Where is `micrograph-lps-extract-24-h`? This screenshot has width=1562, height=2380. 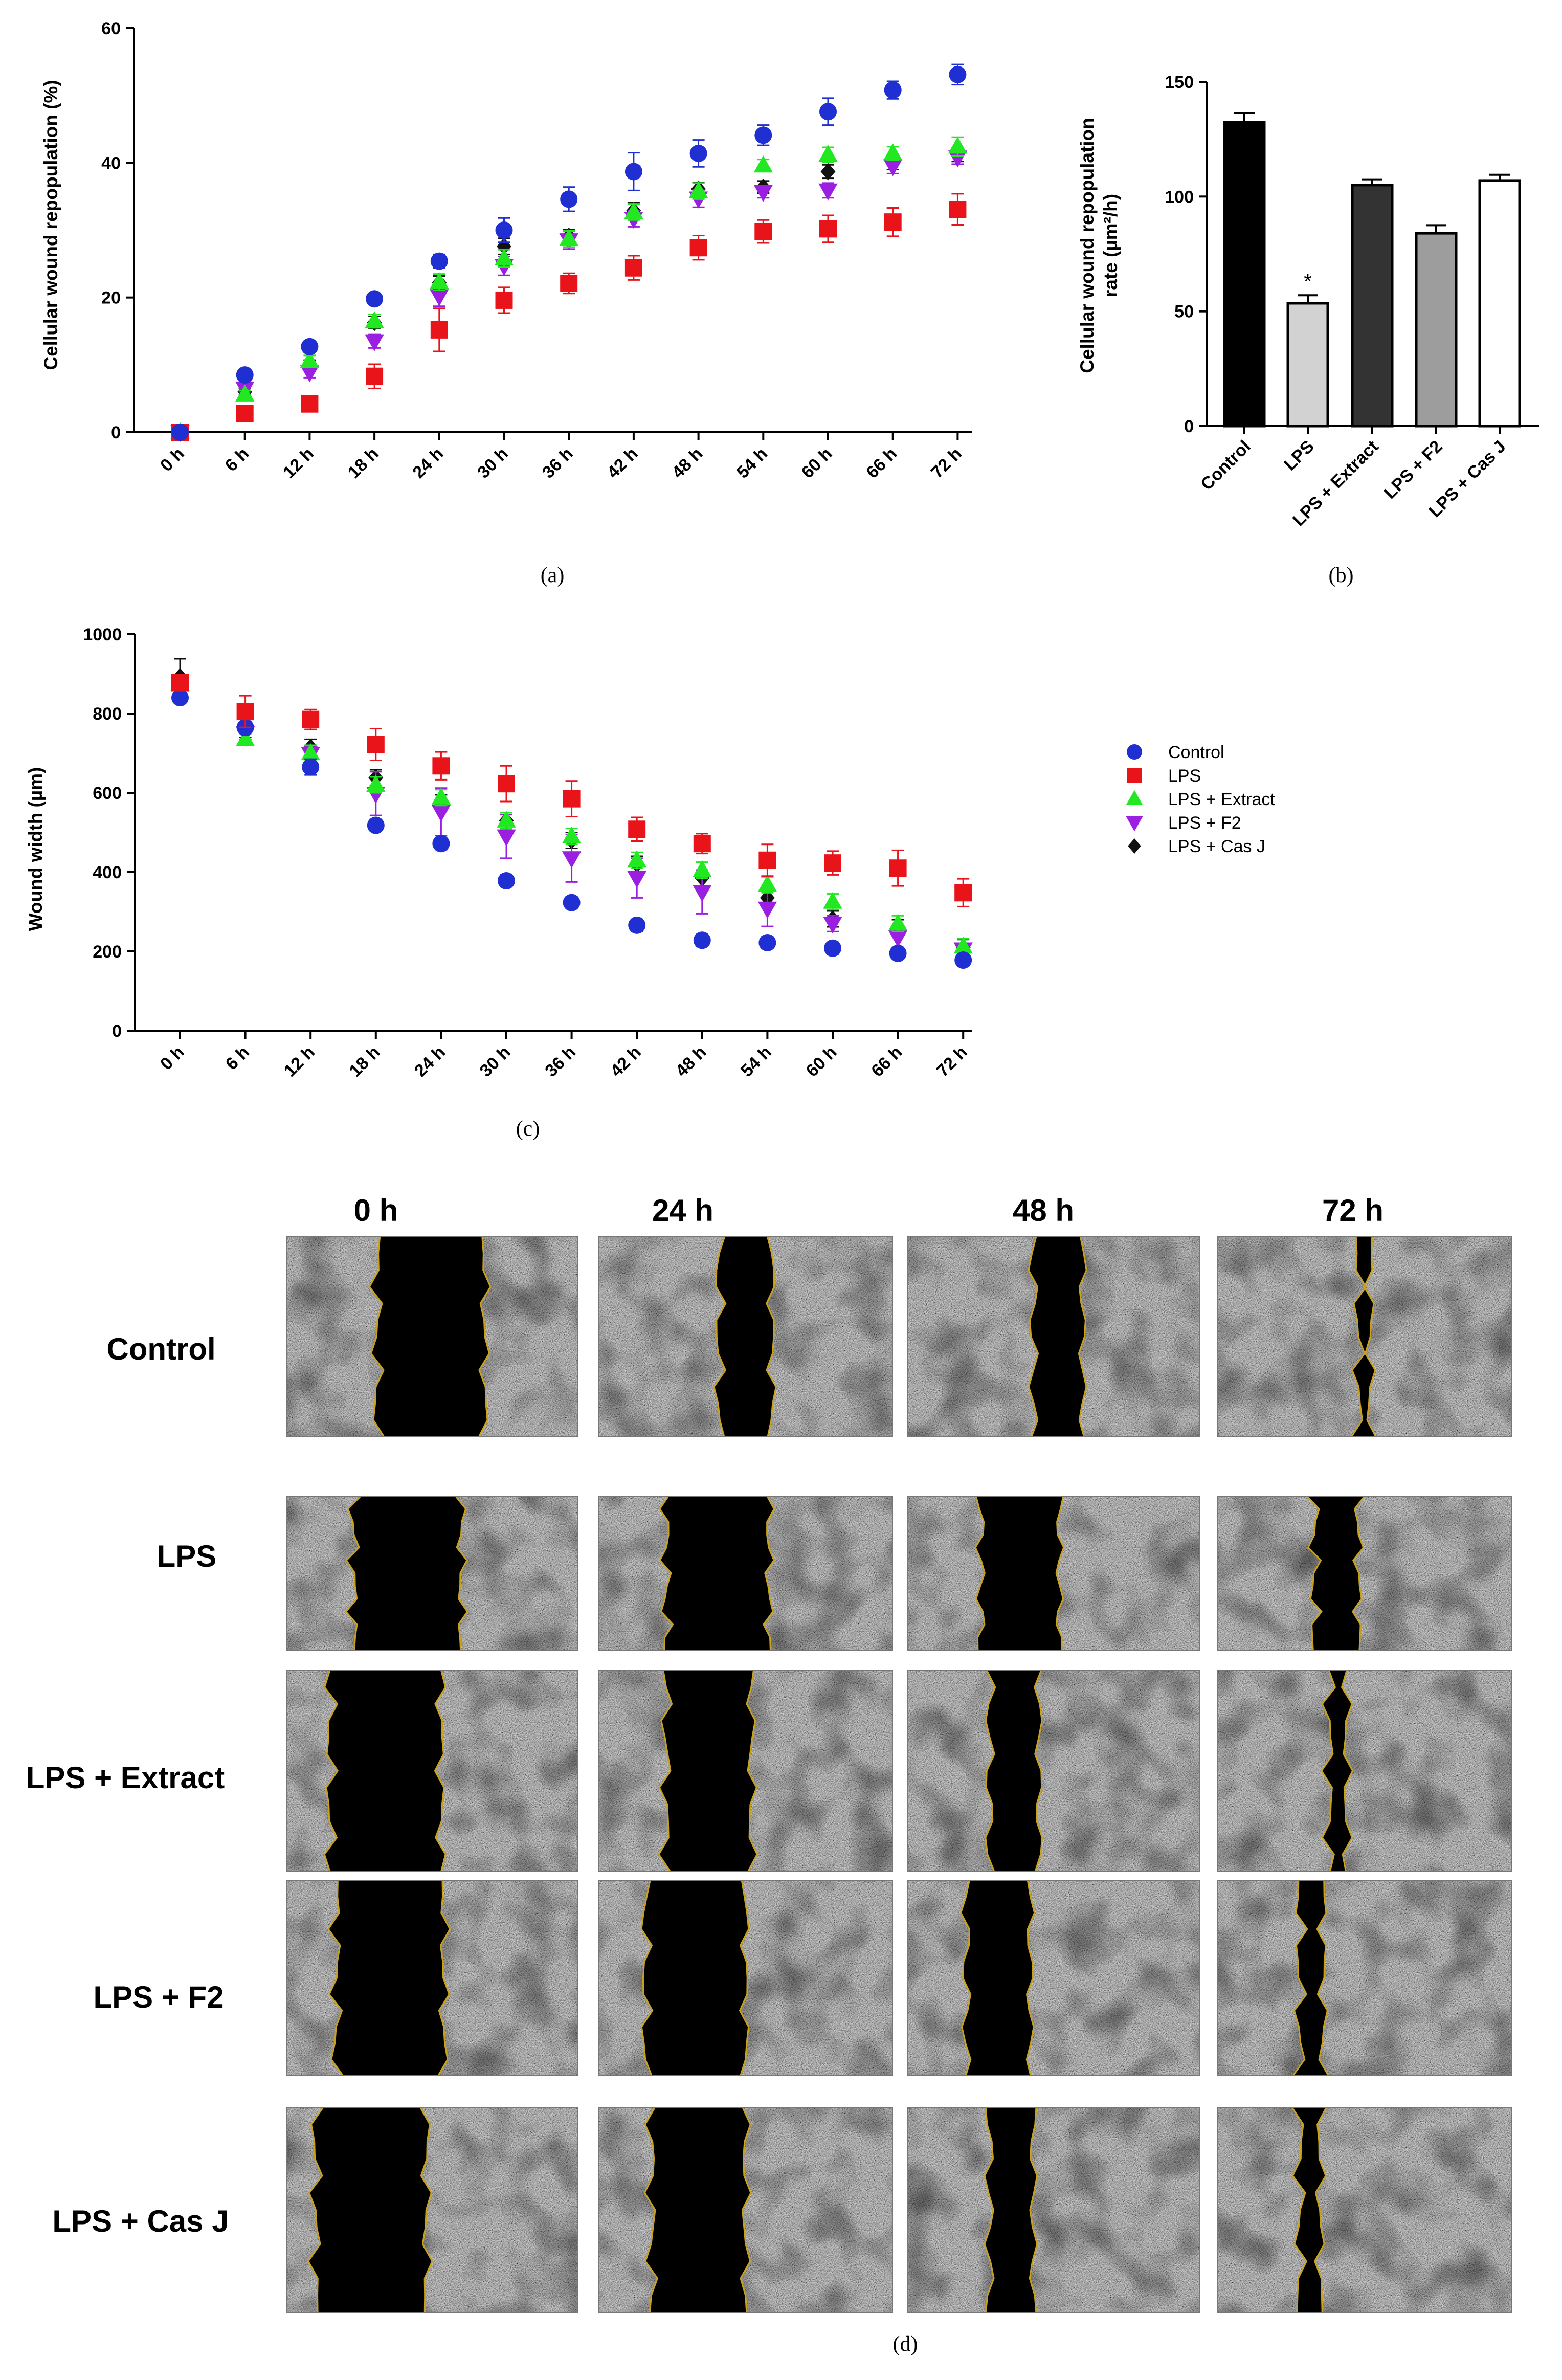
micrograph-lps-extract-24-h is located at coordinates (745, 1771).